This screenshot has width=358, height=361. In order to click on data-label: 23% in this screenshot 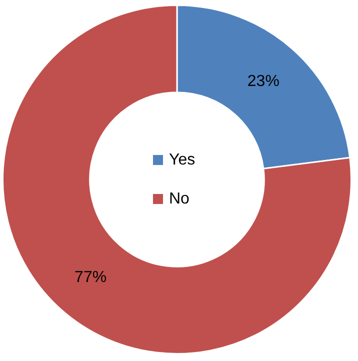, I will do `click(263, 81)`.